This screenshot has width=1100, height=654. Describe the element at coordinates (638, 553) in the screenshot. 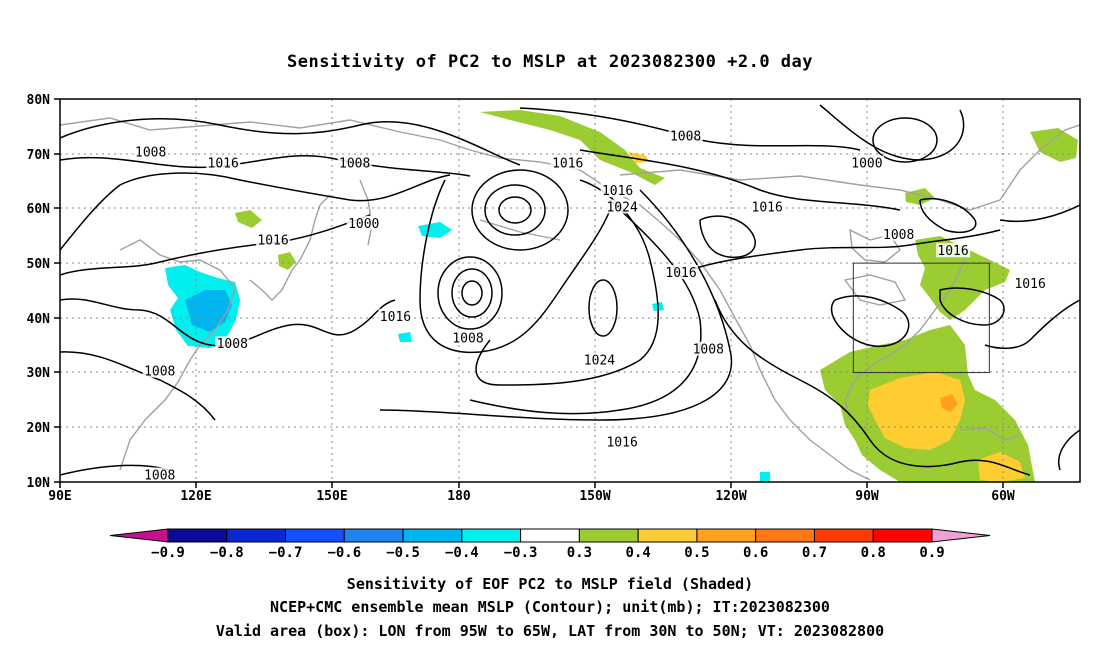

I see `colorbar-tick-label: 0.4` at that location.